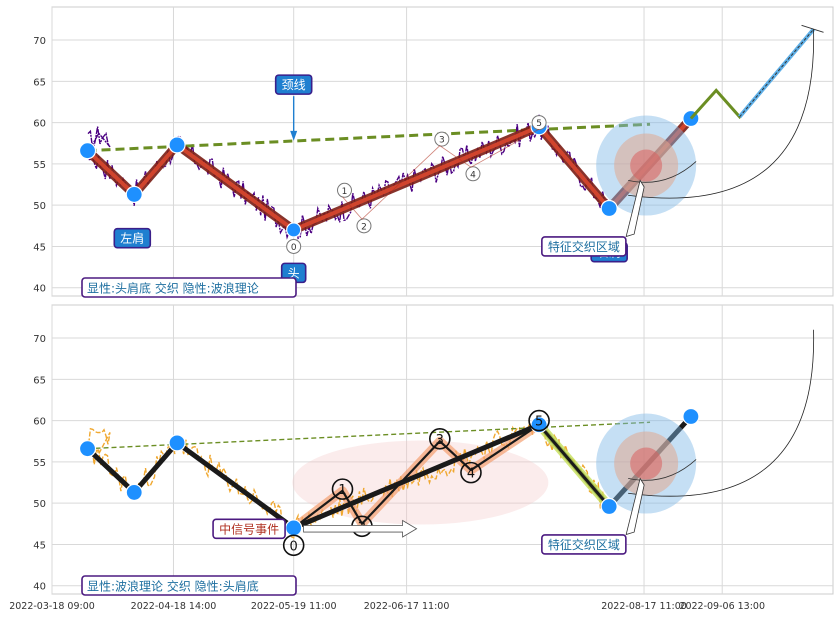  Describe the element at coordinates (294, 606) in the screenshot. I see `x-tick-label: 2022-05-19 11:00` at that location.